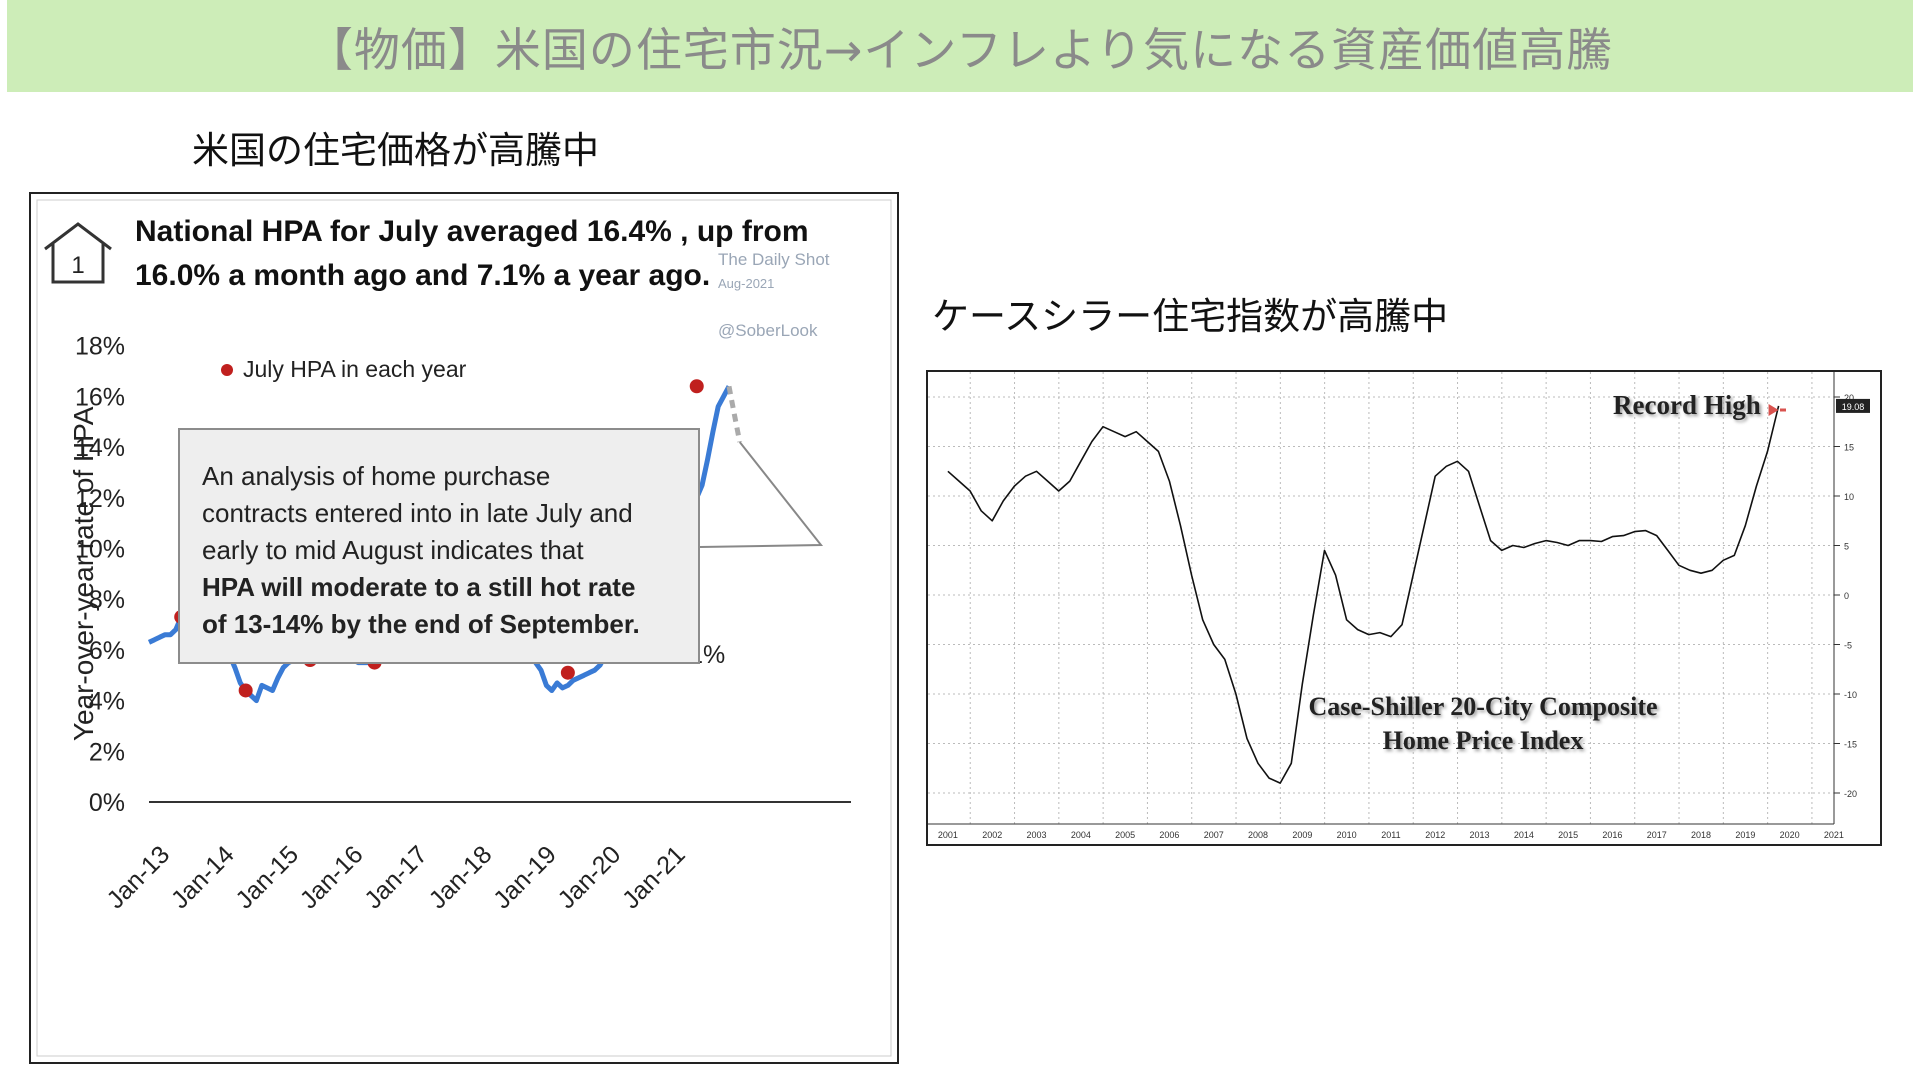 The image size is (1920, 1080). Describe the element at coordinates (395, 150) in the screenshot. I see `left-chart-caption: 米国の住宅価格が高騰中` at that location.